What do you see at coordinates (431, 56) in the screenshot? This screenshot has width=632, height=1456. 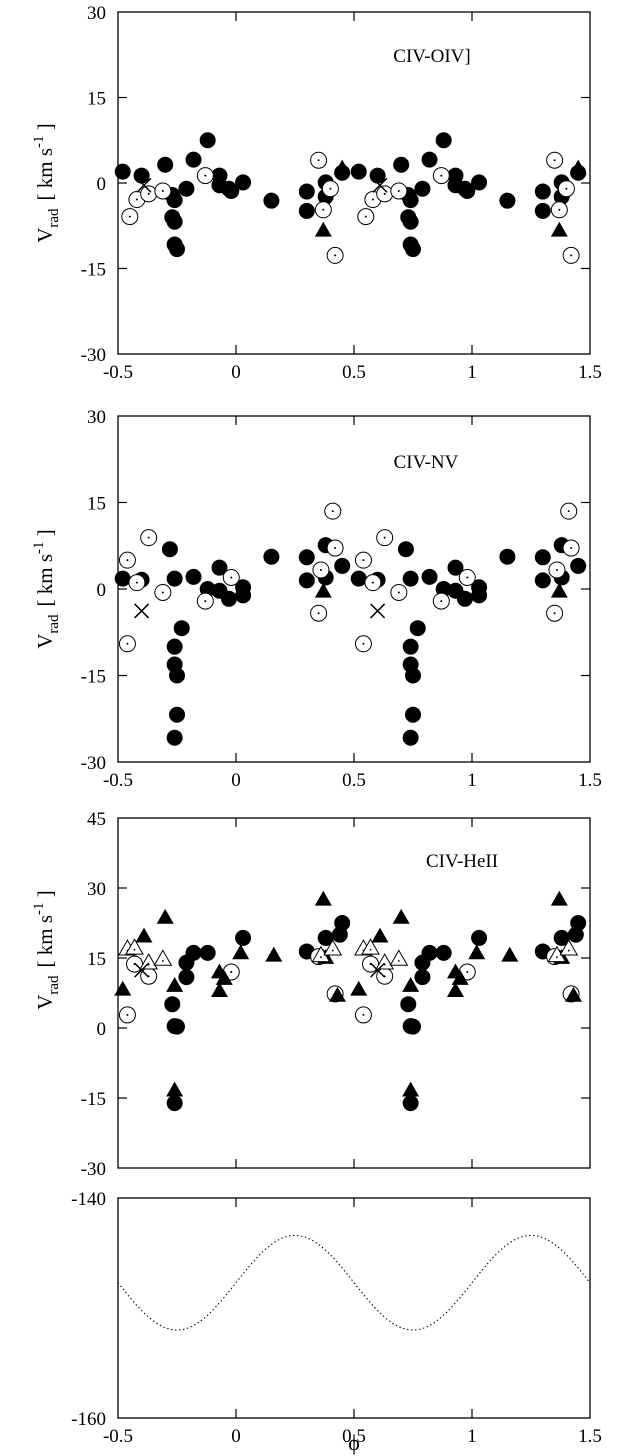 I see `panel-civ-oiv-label: CIV-OIV]` at bounding box center [431, 56].